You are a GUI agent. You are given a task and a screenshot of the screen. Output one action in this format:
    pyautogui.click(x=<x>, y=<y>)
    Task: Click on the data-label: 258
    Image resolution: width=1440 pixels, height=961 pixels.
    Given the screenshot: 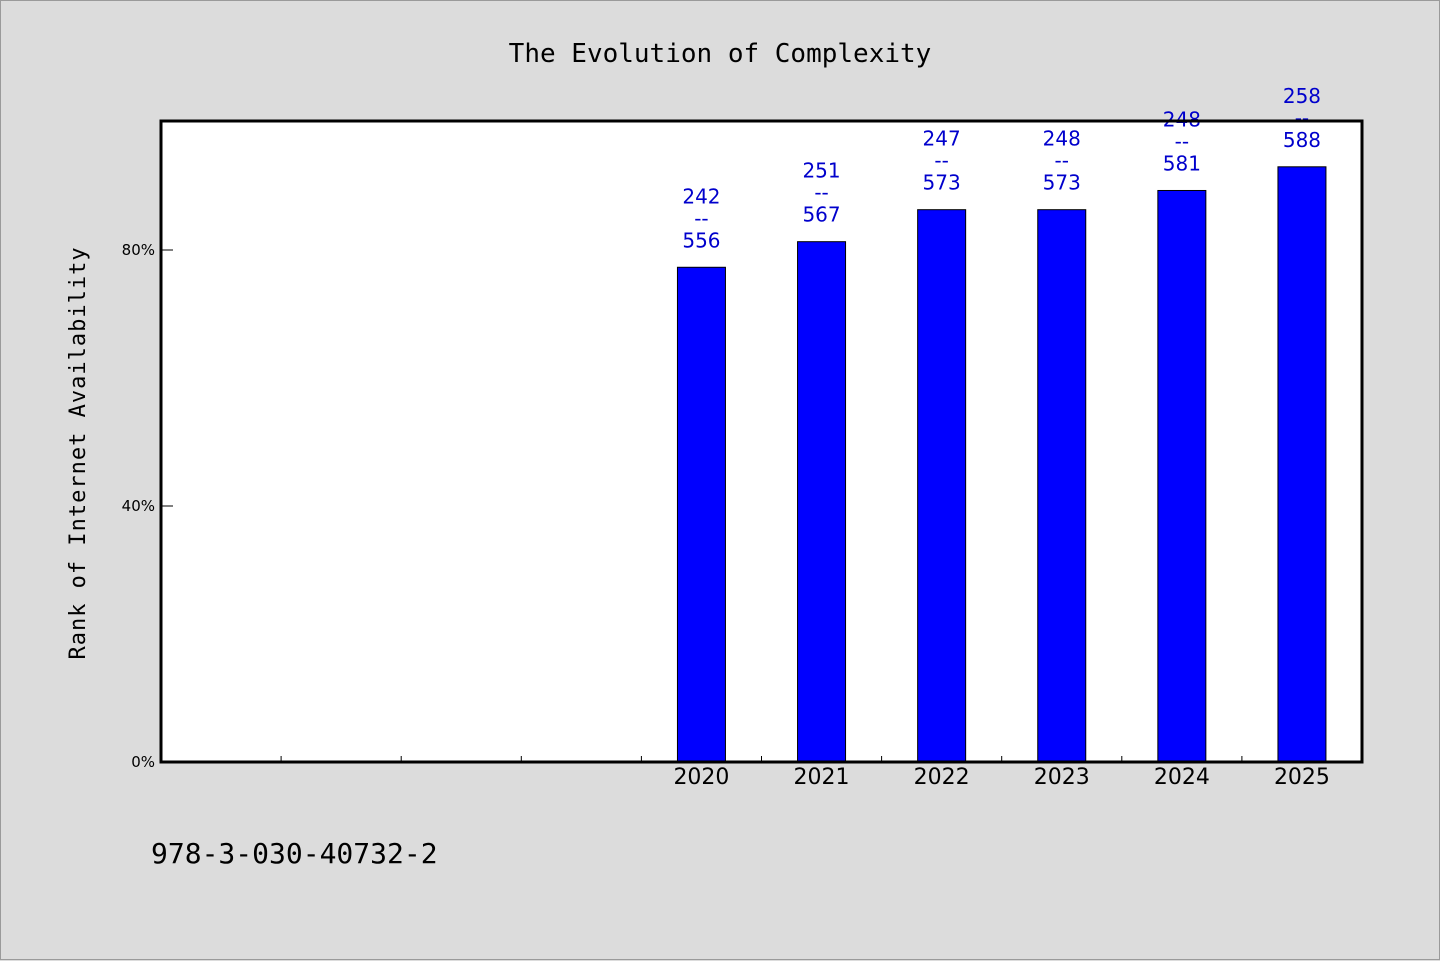 What is the action you would take?
    pyautogui.click(x=1302, y=96)
    